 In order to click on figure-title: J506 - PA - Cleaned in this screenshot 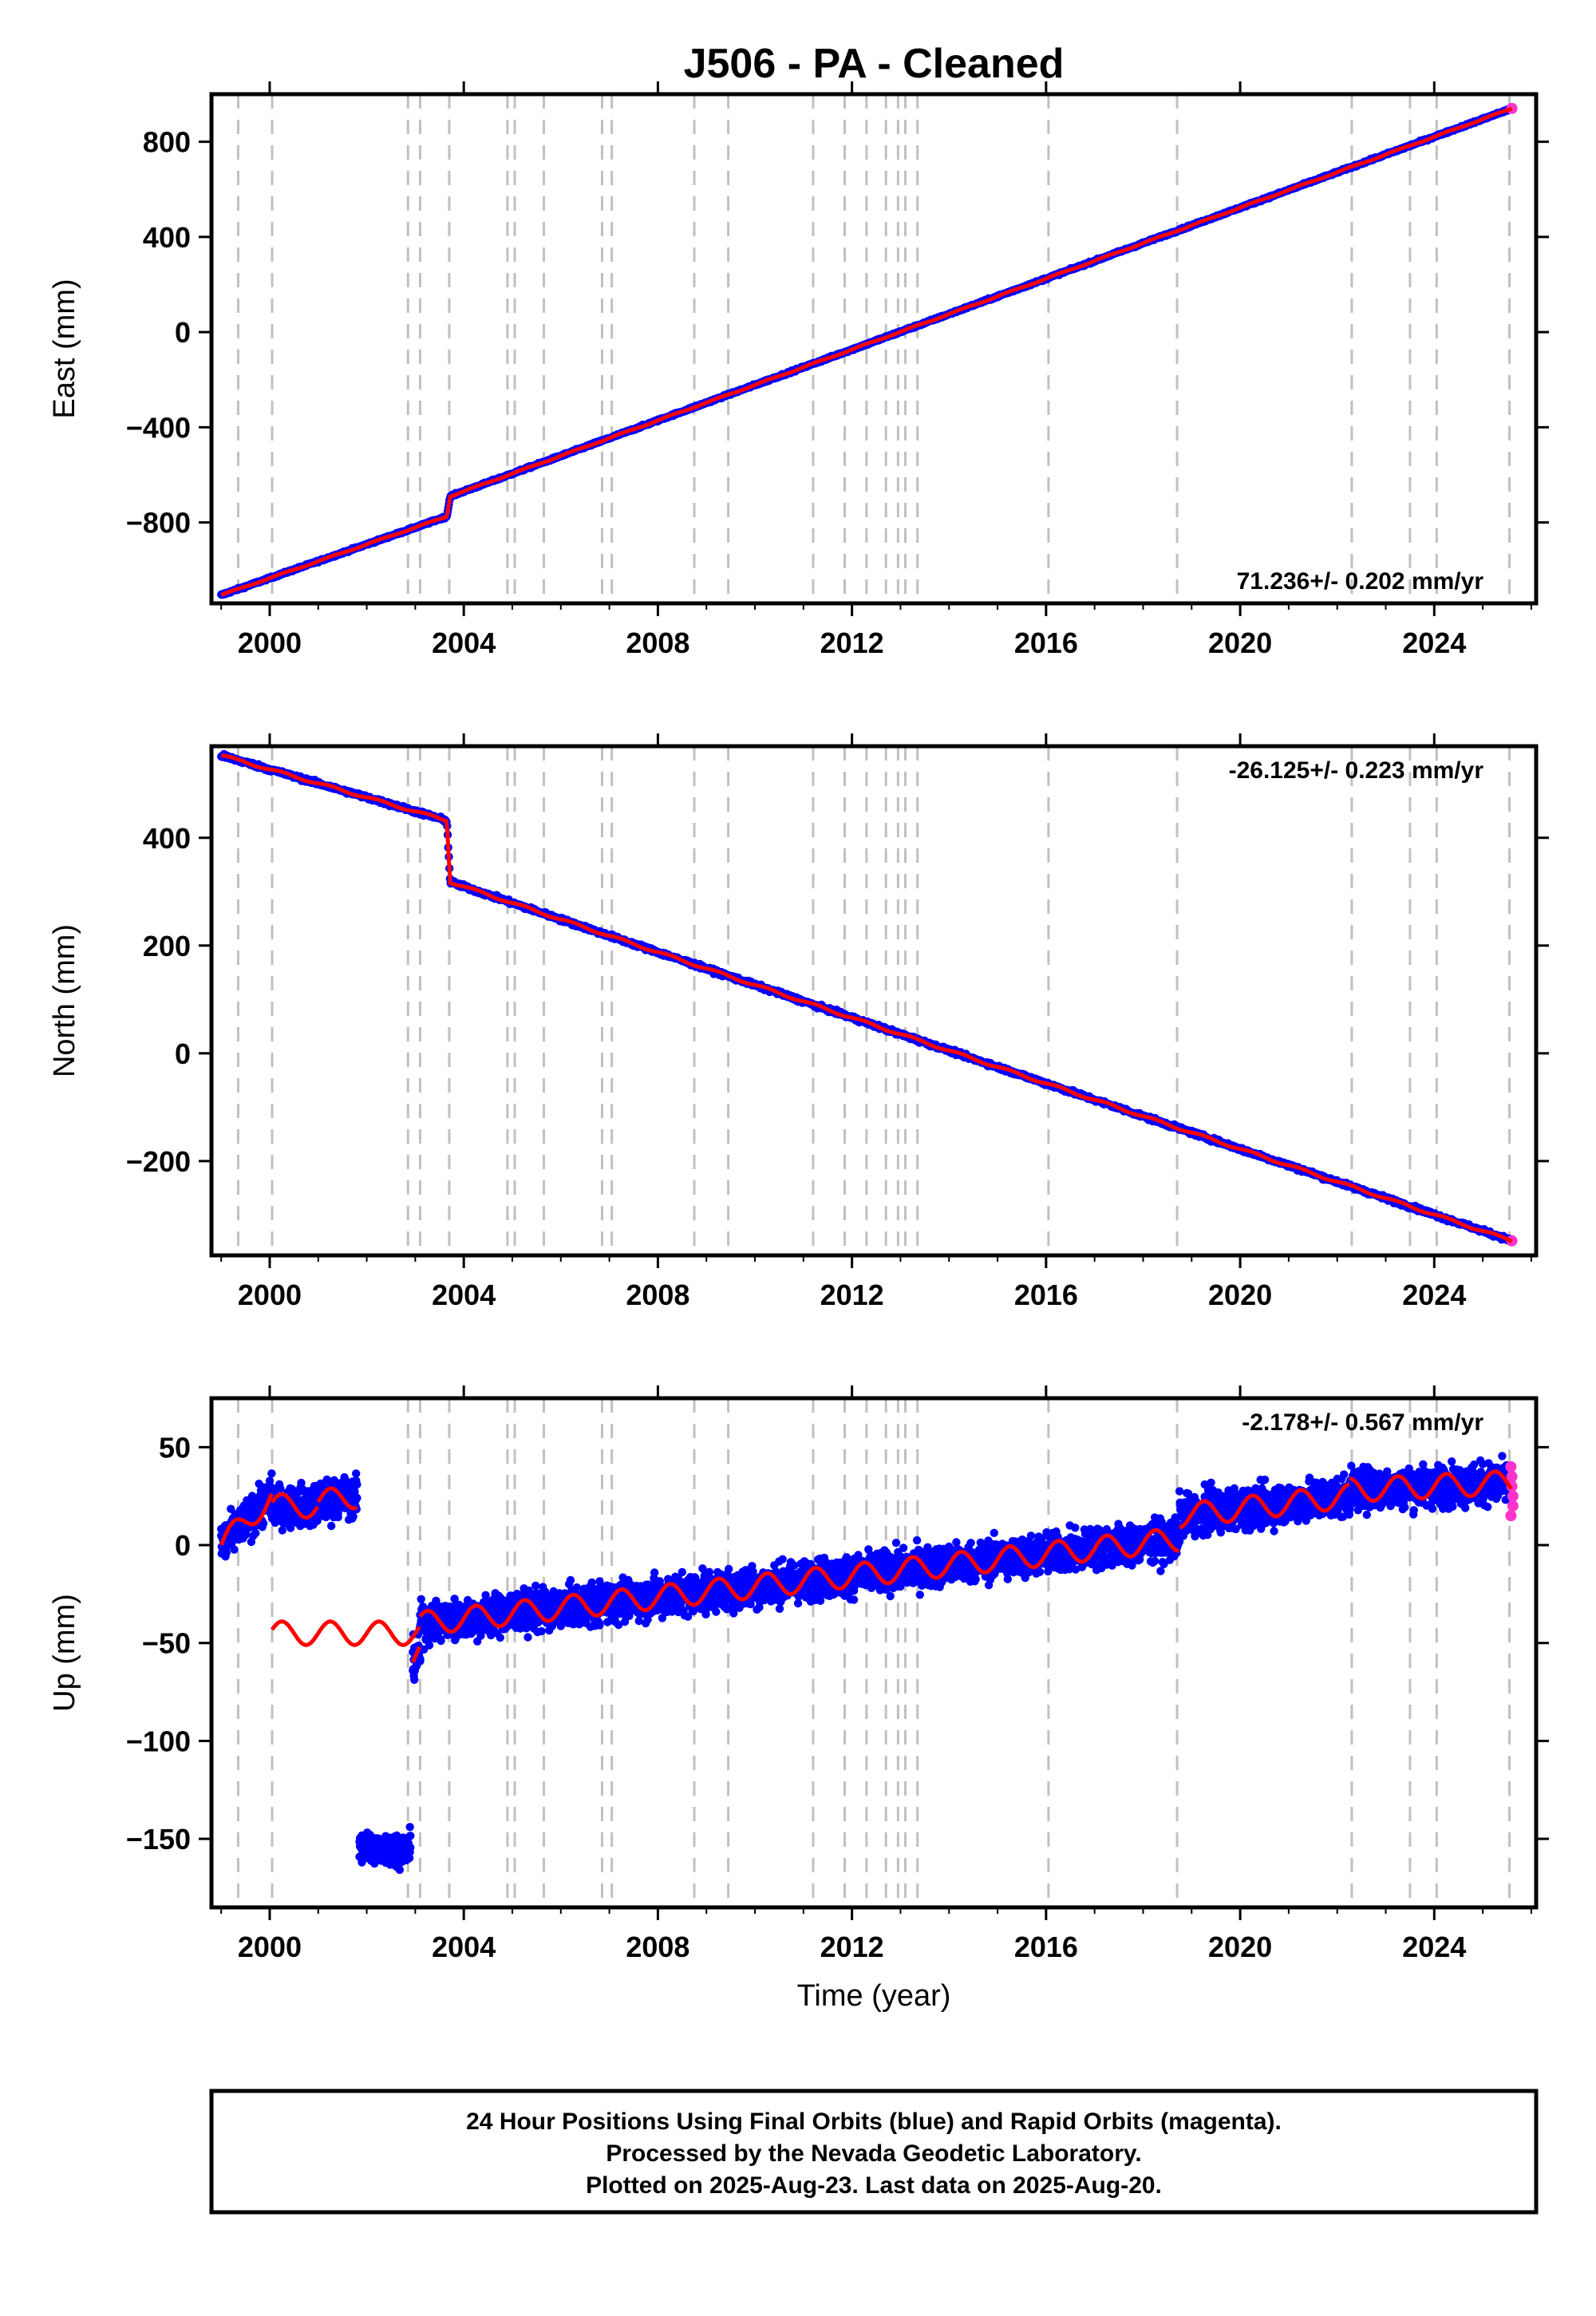, I will do `click(874, 64)`.